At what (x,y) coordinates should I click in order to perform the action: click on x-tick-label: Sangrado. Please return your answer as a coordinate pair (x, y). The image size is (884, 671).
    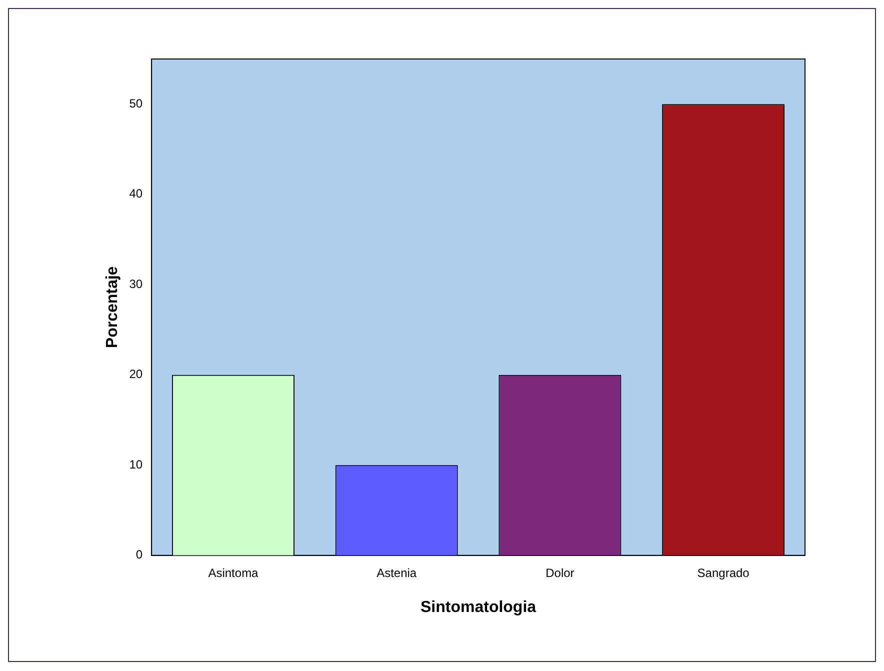
    Looking at the image, I should click on (723, 573).